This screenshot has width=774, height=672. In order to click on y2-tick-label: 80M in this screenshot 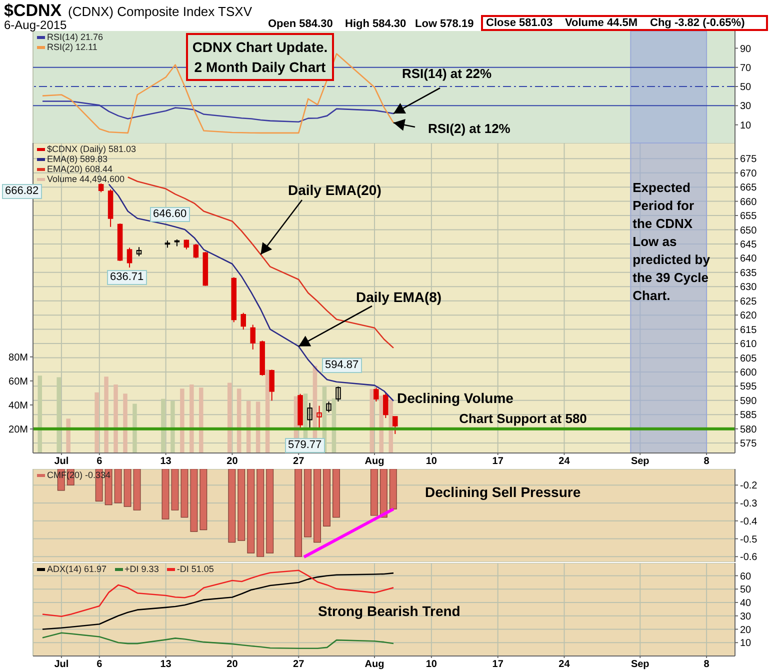, I will do `click(18, 358)`.